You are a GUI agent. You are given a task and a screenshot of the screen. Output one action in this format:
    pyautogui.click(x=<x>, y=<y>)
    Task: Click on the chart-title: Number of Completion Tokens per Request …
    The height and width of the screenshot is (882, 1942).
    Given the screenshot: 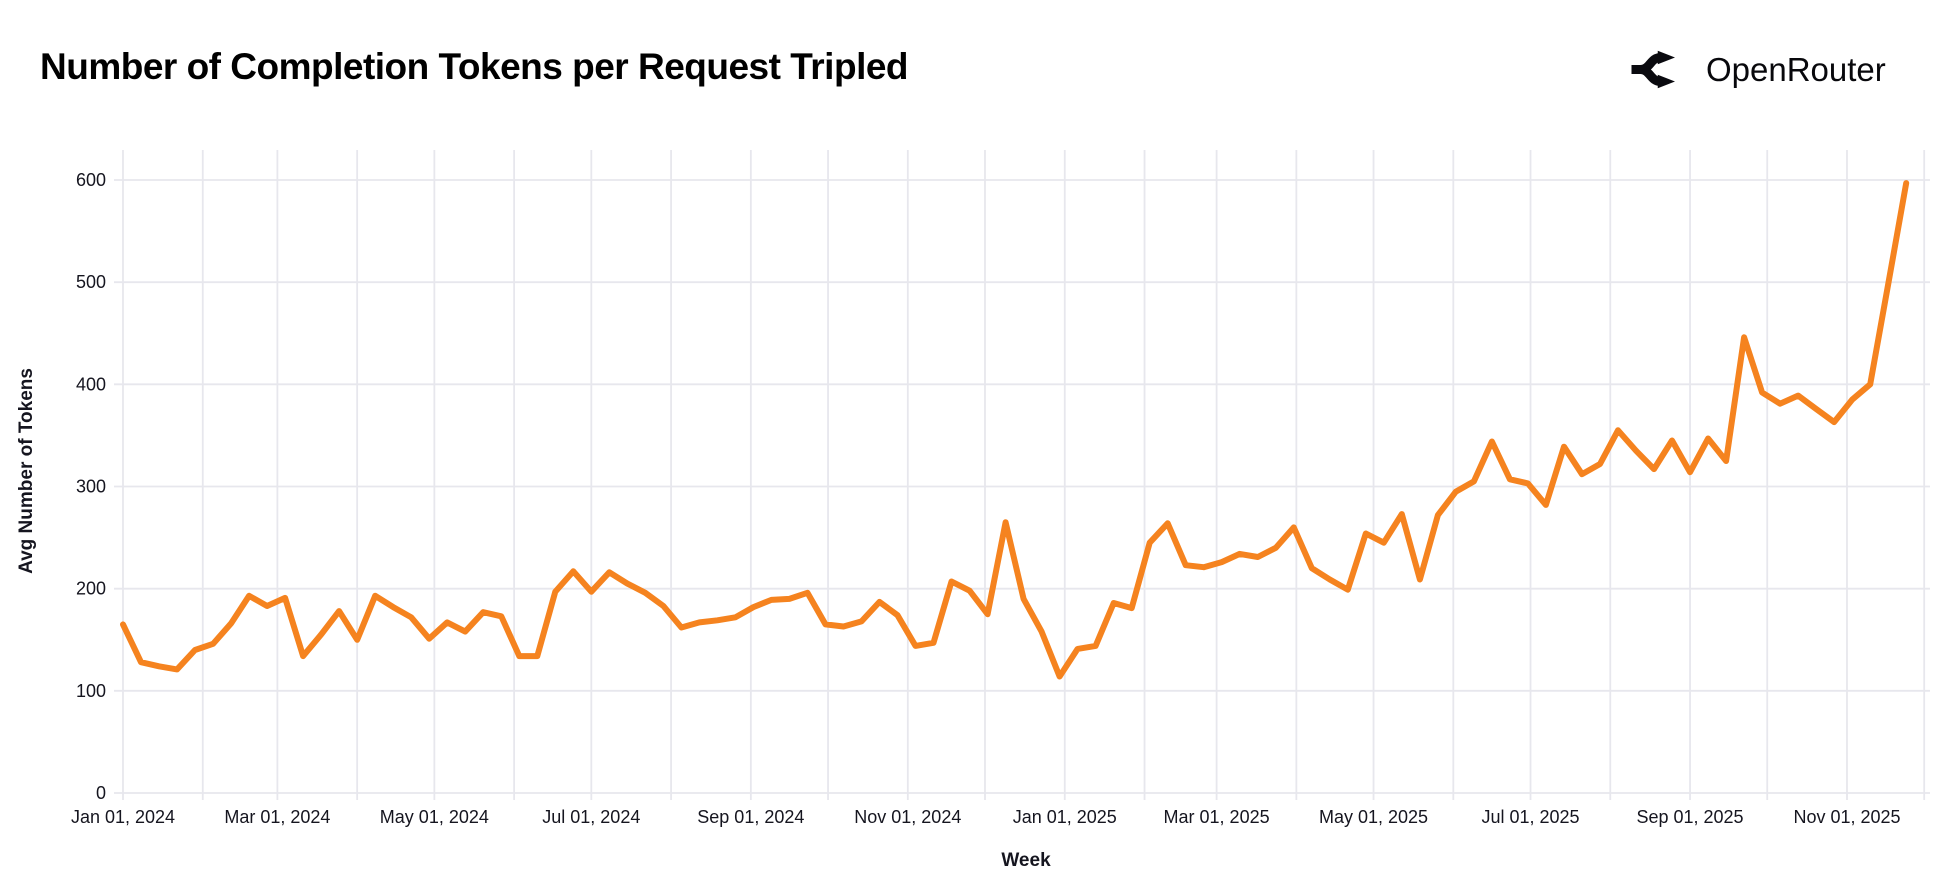 What is the action you would take?
    pyautogui.click(x=474, y=66)
    